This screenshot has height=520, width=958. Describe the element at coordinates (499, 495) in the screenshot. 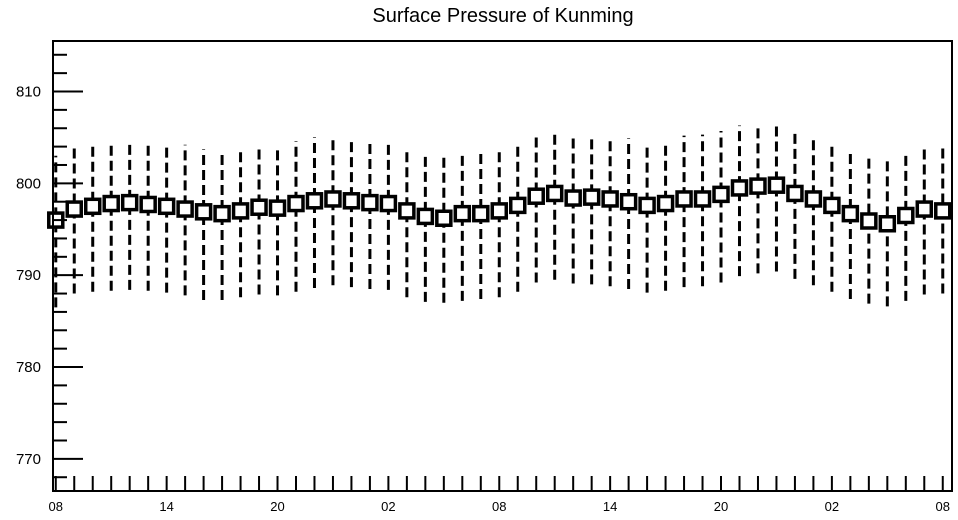

I see `x-axis: 08 14 20 02 08 14 20 02 08` at that location.